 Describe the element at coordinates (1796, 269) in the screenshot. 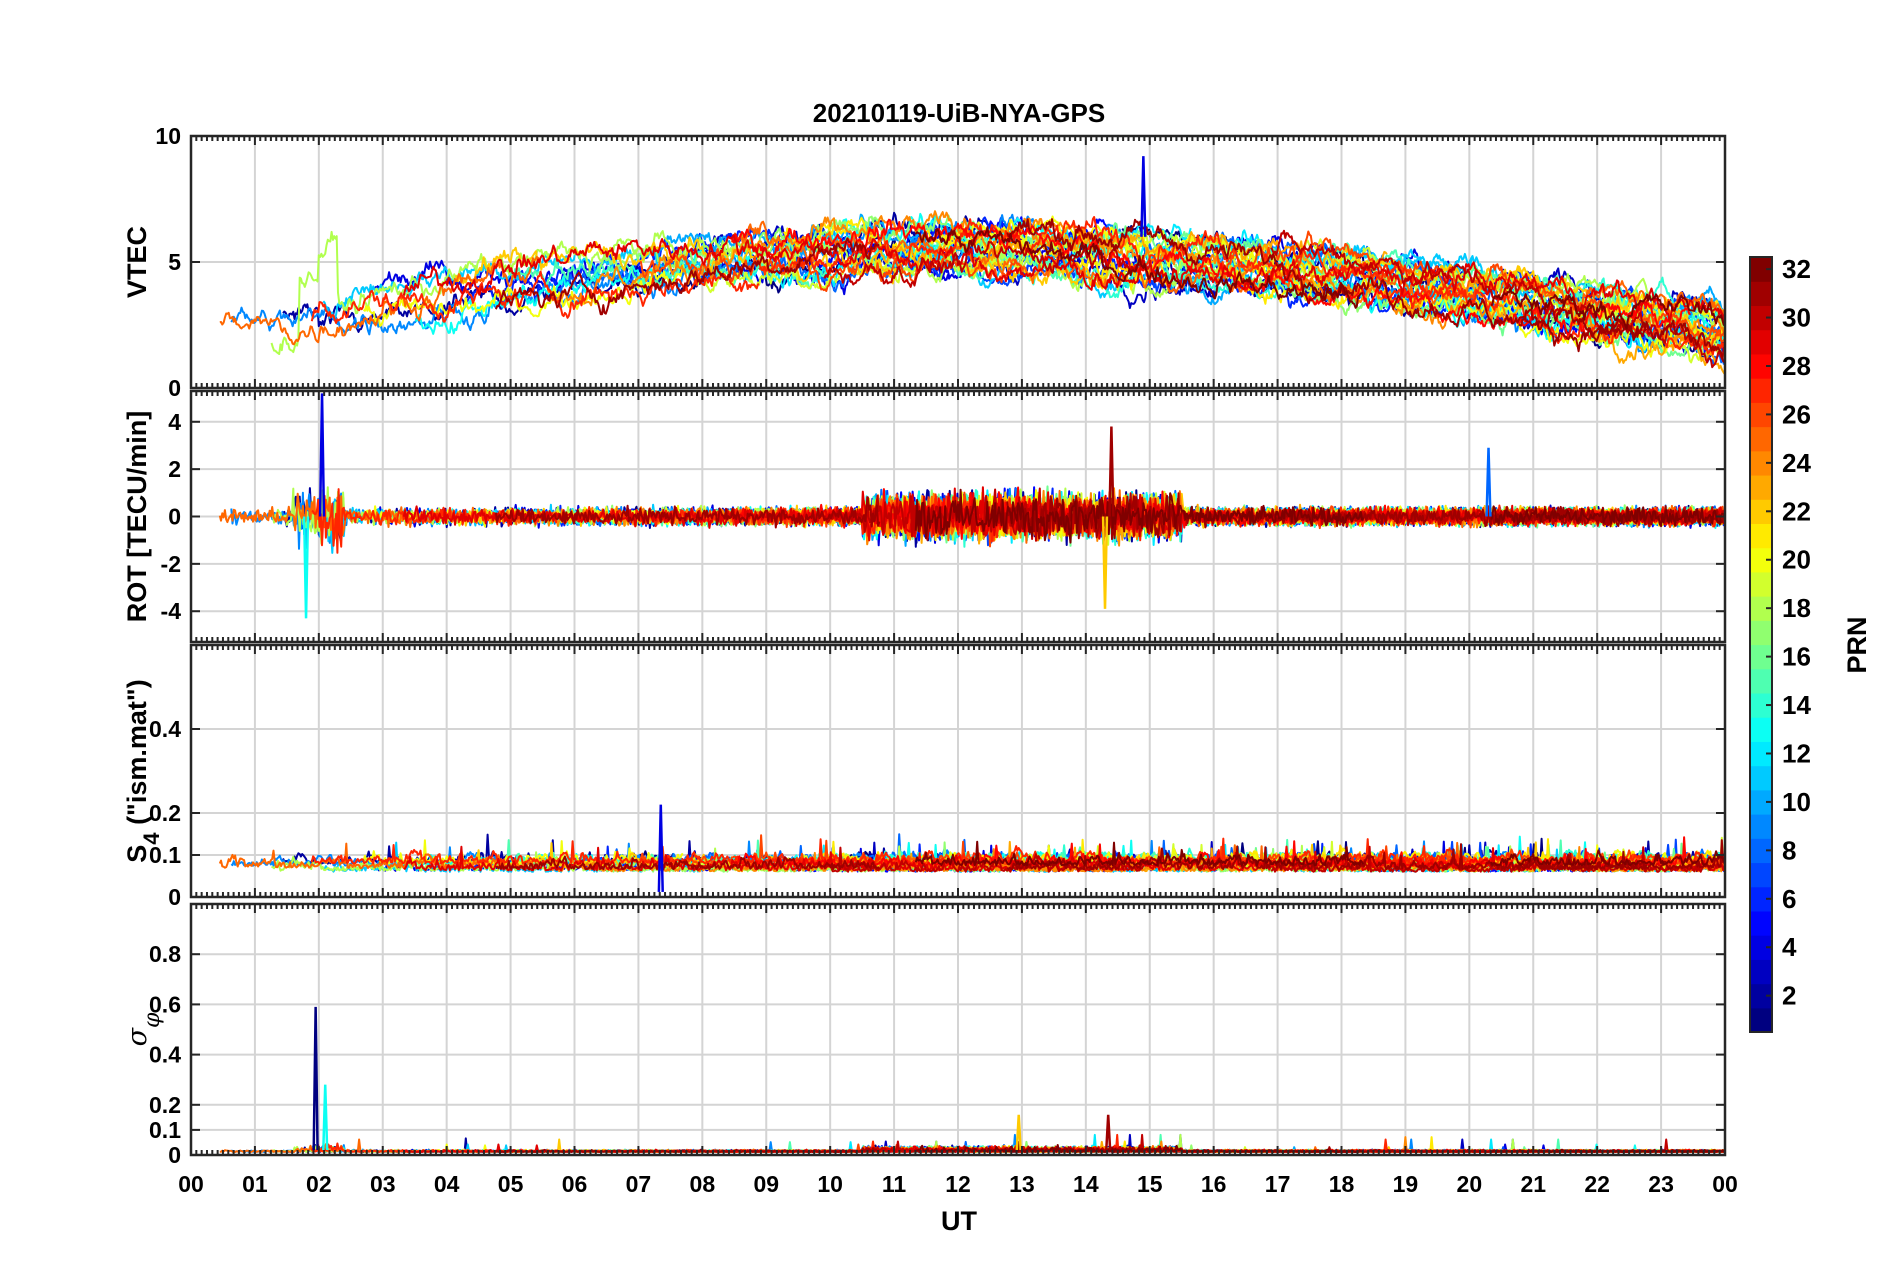

I see `colorbar-tick-label: 32` at that location.